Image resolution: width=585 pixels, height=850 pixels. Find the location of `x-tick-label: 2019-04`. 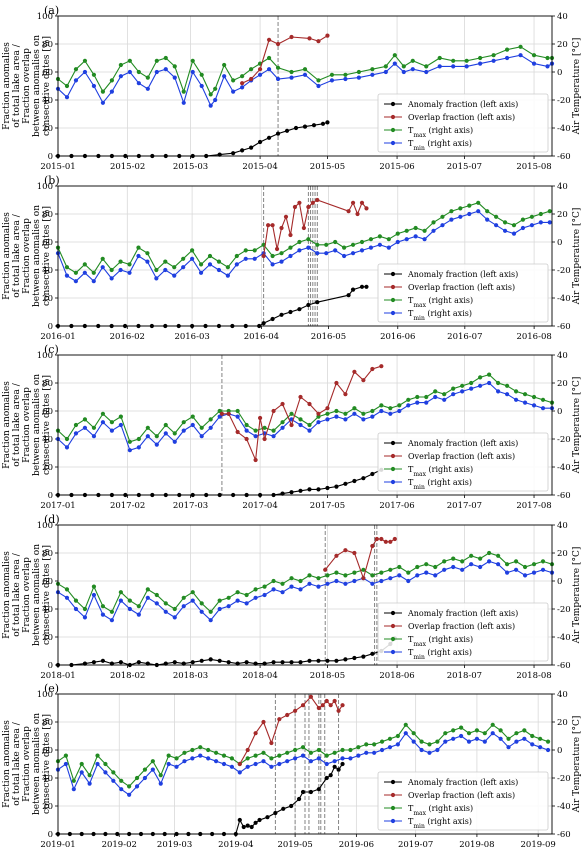

x-tick-label: 2019-04 is located at coordinates (235, 845).